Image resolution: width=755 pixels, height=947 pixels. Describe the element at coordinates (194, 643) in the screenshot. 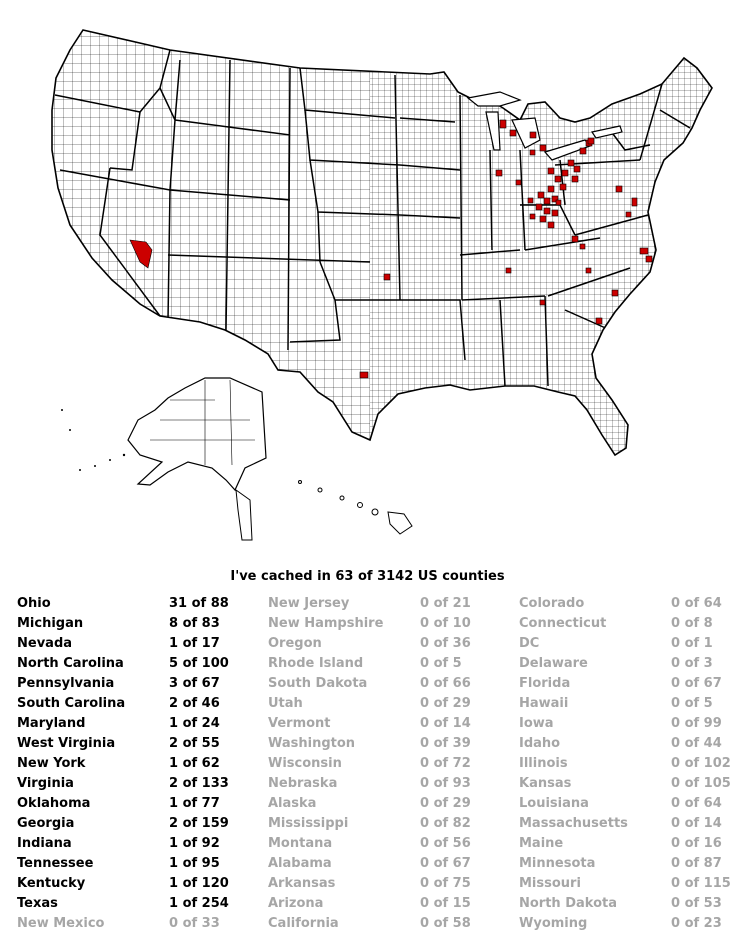

I see `state-count: 1 of 17` at that location.